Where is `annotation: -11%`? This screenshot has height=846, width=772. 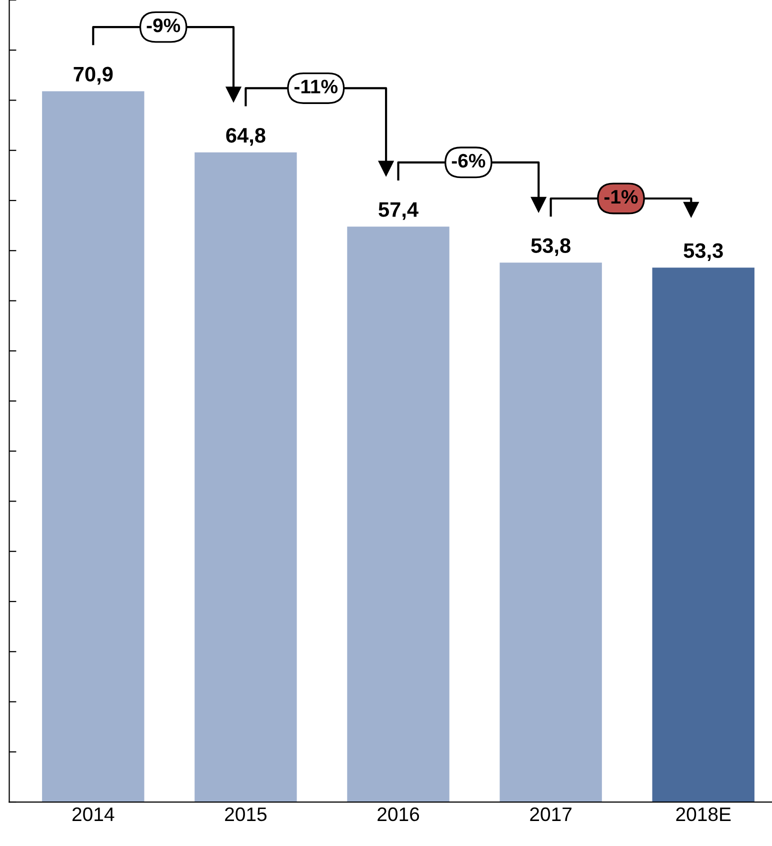
annotation: -11% is located at coordinates (316, 87).